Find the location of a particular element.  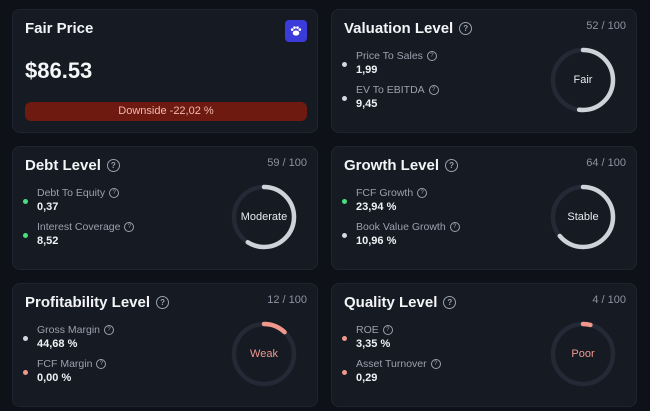

metric-fcf-margin: FCF Margin? 0,00 % is located at coordinates (68, 375).